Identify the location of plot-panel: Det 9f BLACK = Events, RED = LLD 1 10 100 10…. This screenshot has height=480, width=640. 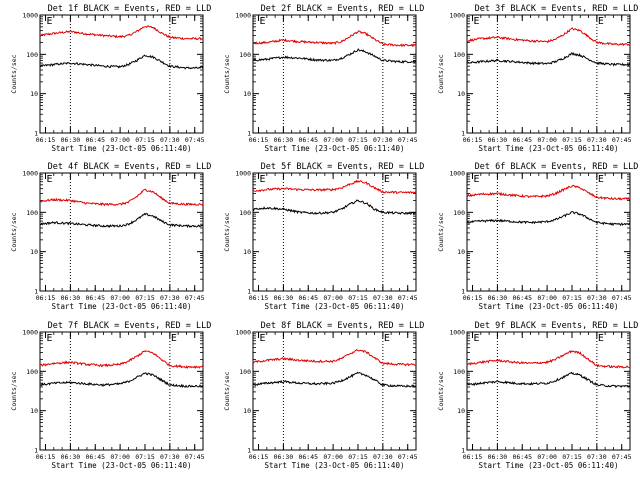
(537, 395).